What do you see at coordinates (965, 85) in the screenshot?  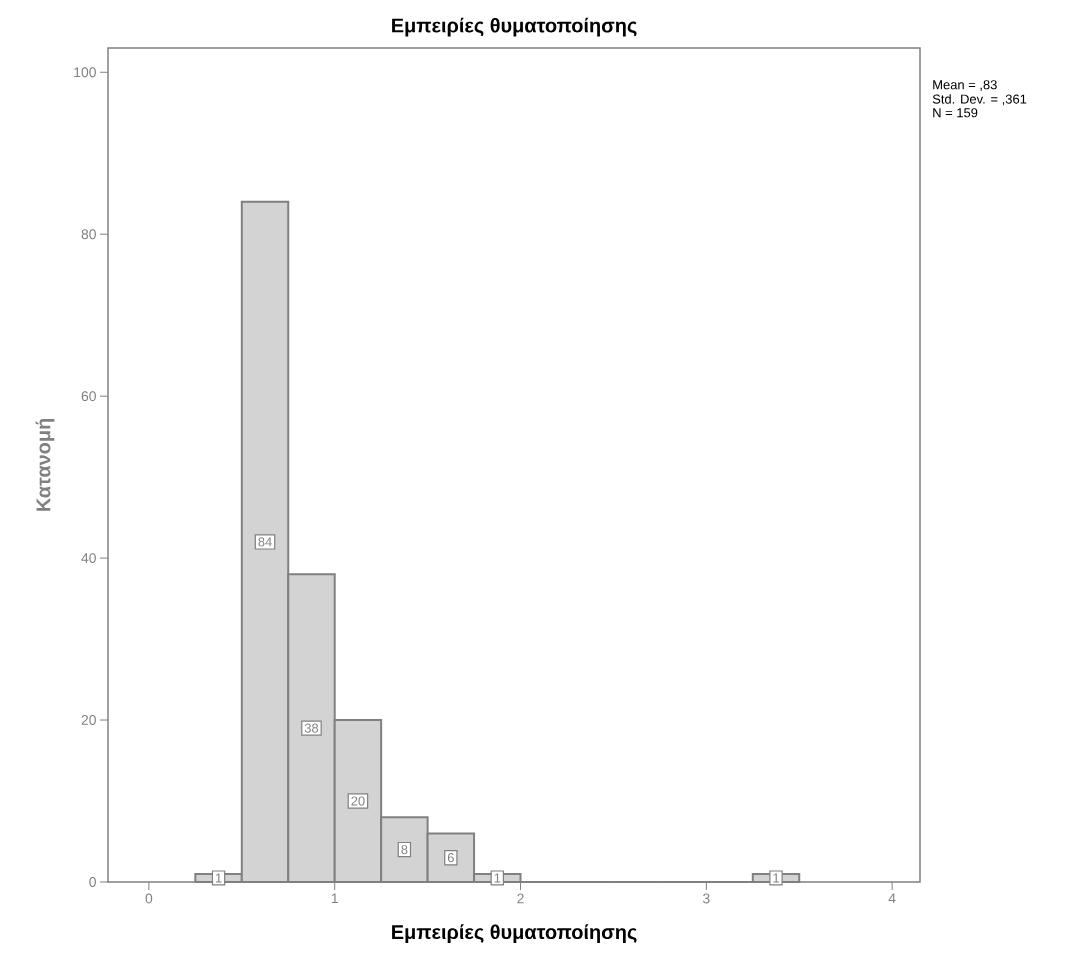 I see `text: Mean = ,83` at bounding box center [965, 85].